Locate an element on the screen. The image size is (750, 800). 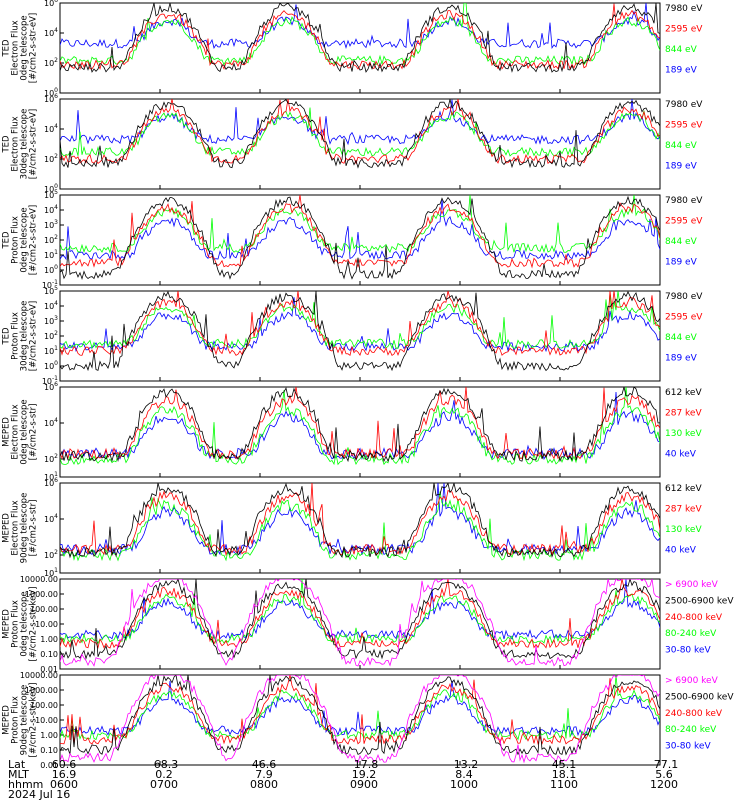
footer-hhmm-value: 1100 is located at coordinates (564, 784).